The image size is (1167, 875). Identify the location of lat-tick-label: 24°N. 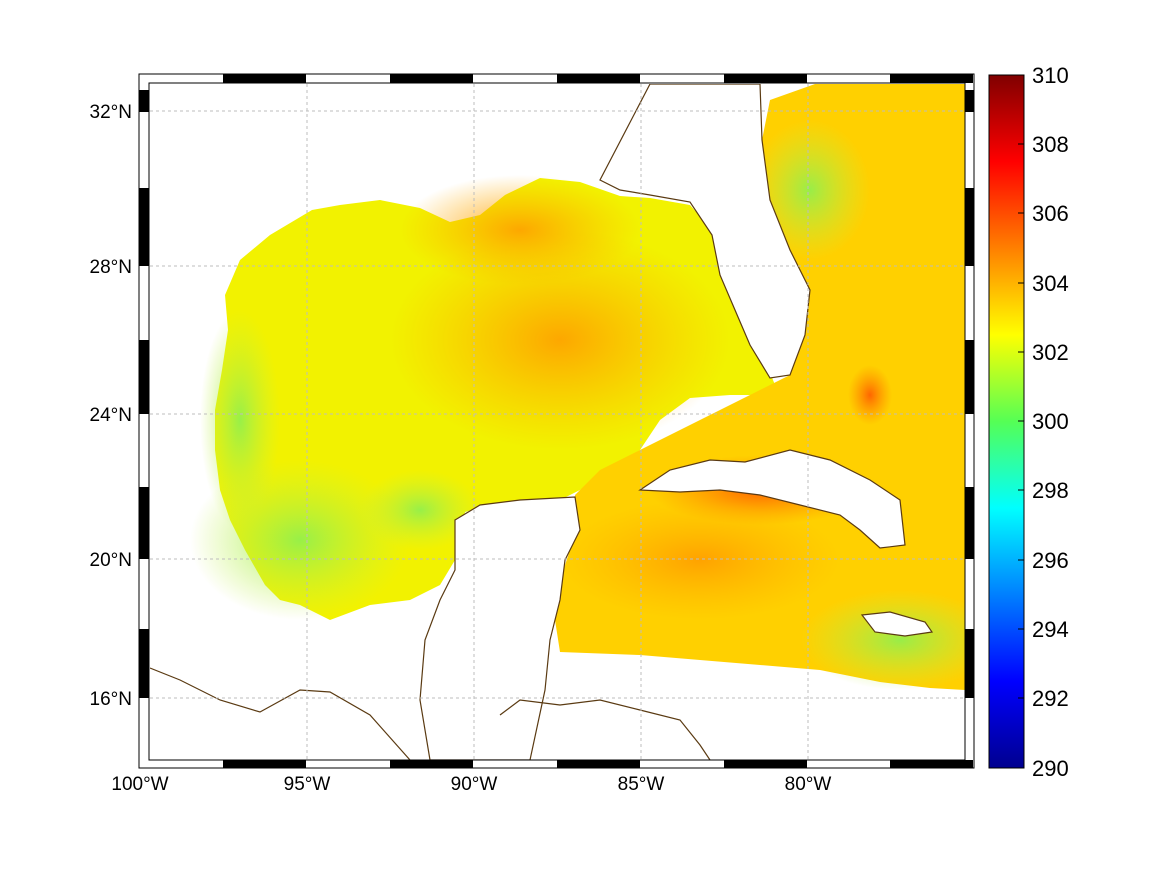
(111, 415).